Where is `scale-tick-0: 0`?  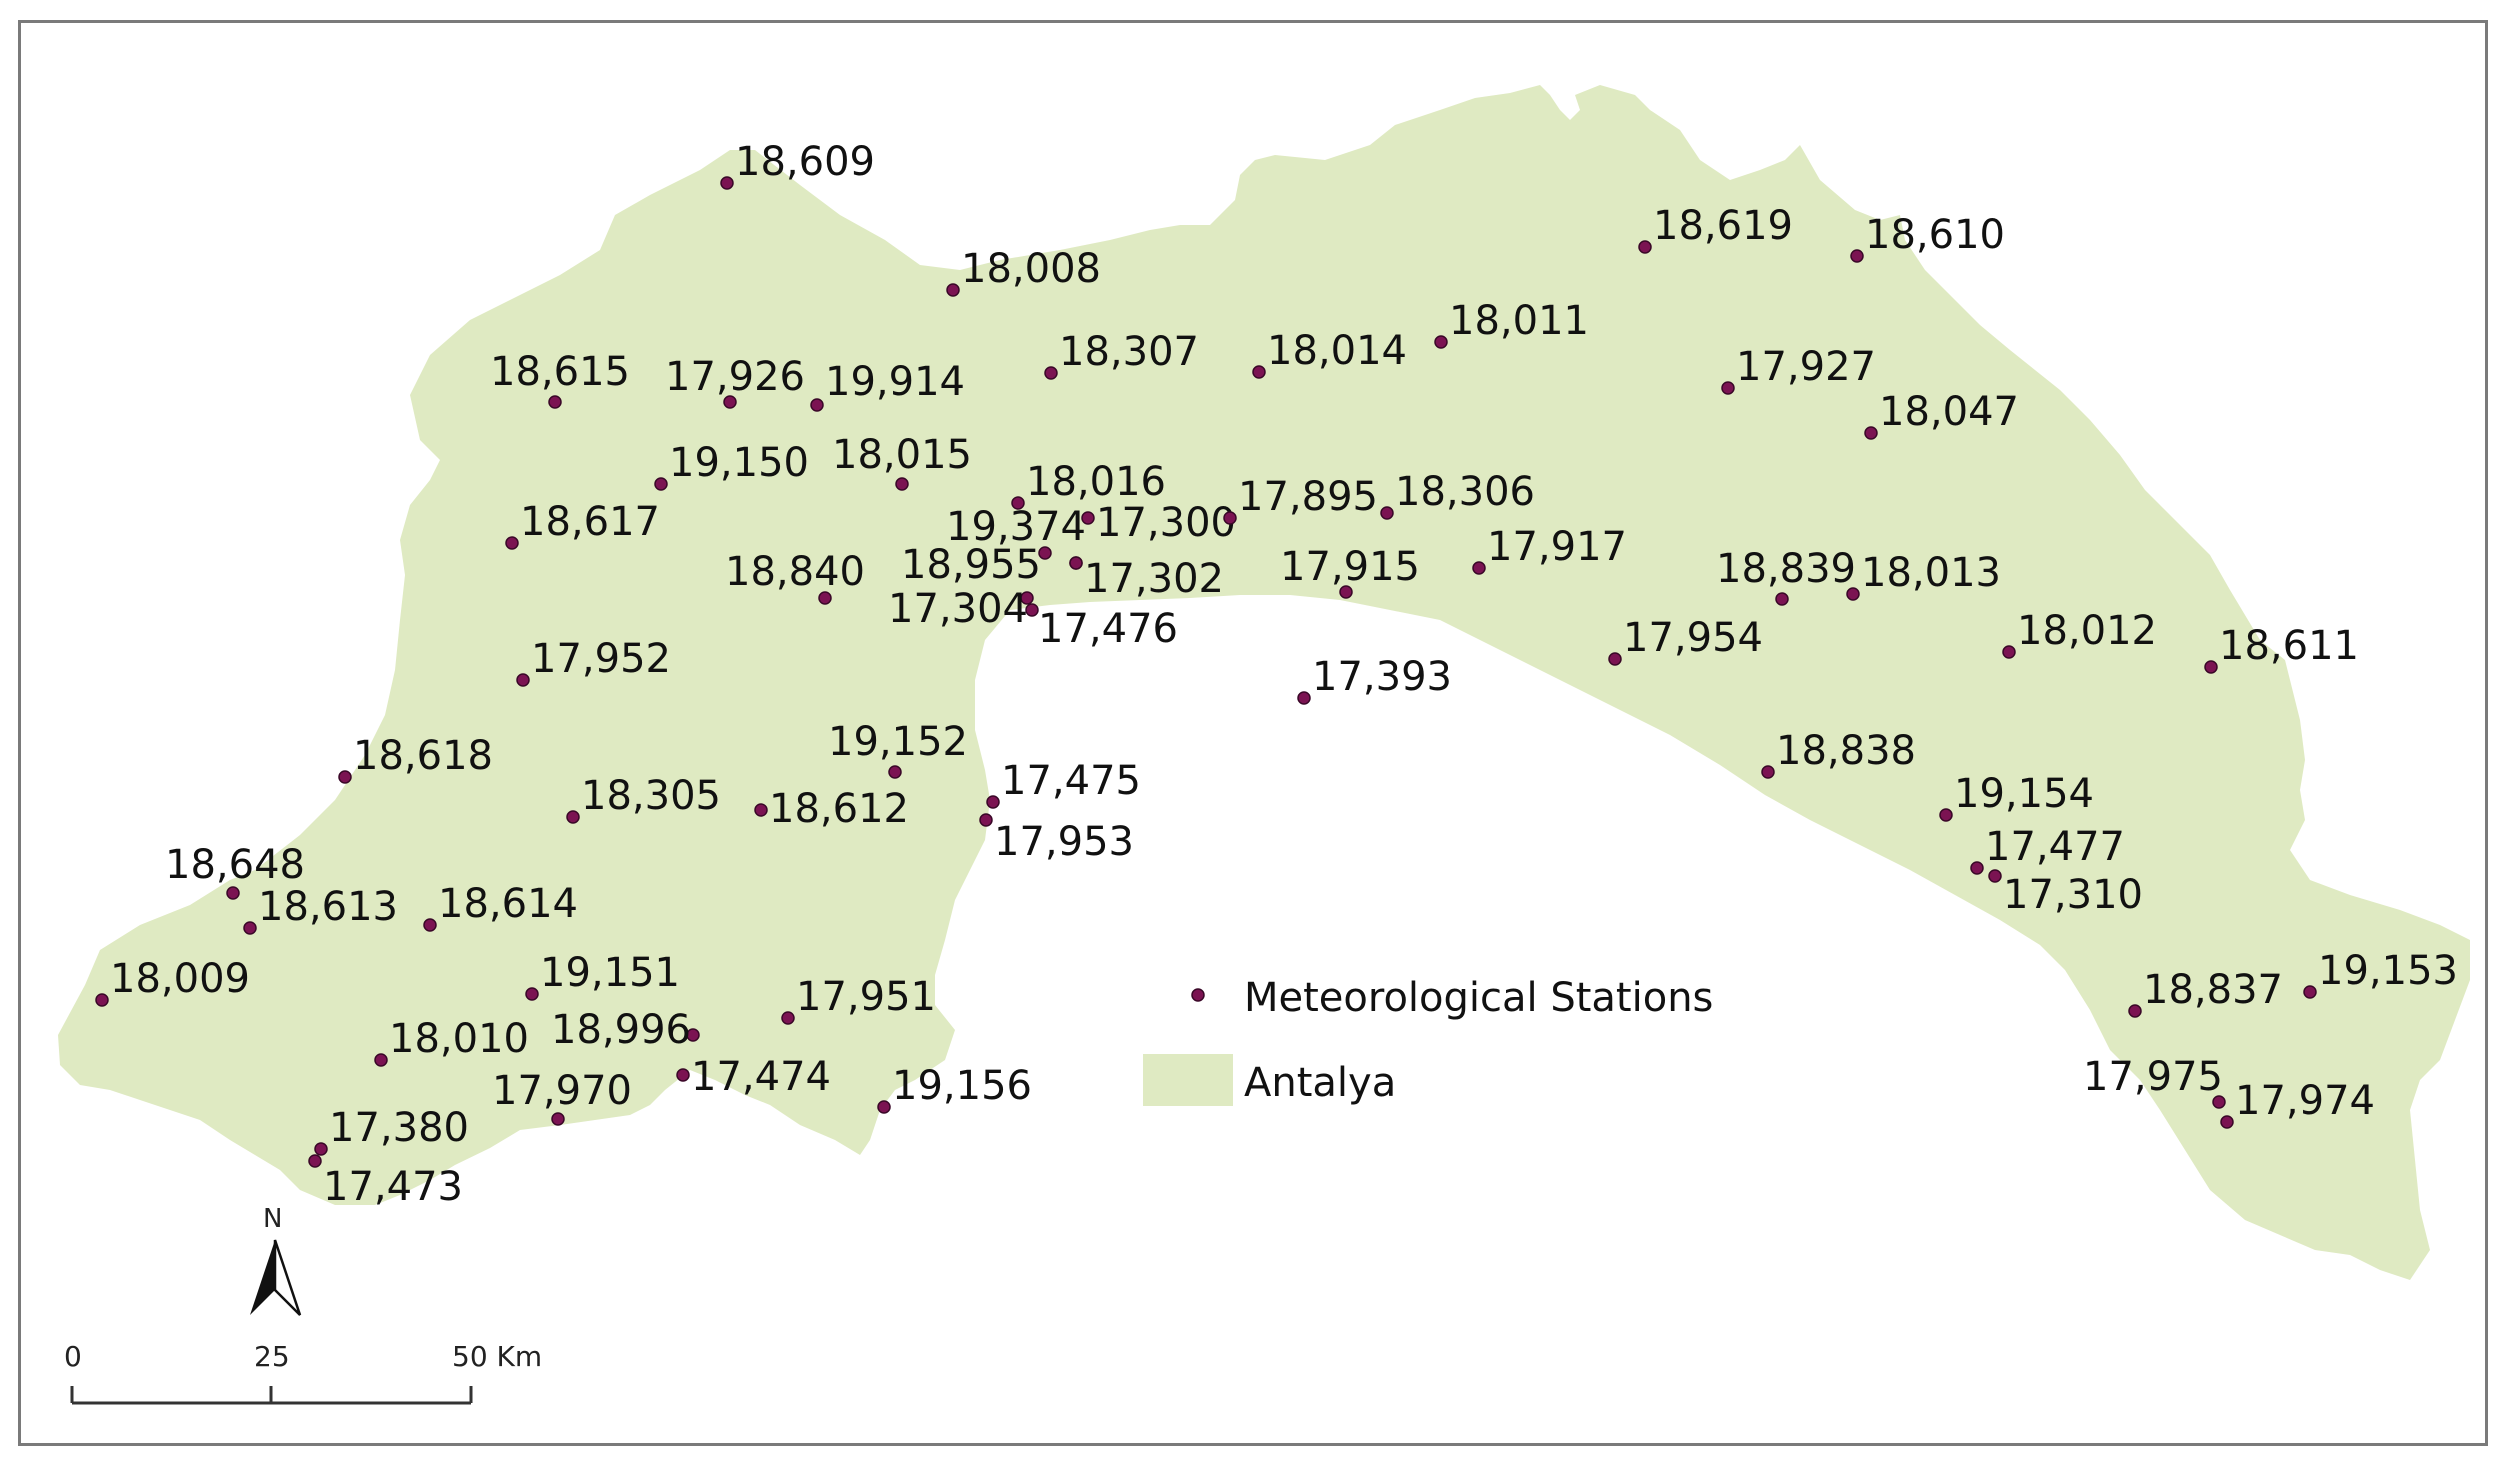
scale-tick-0: 0 is located at coordinates (73, 1356).